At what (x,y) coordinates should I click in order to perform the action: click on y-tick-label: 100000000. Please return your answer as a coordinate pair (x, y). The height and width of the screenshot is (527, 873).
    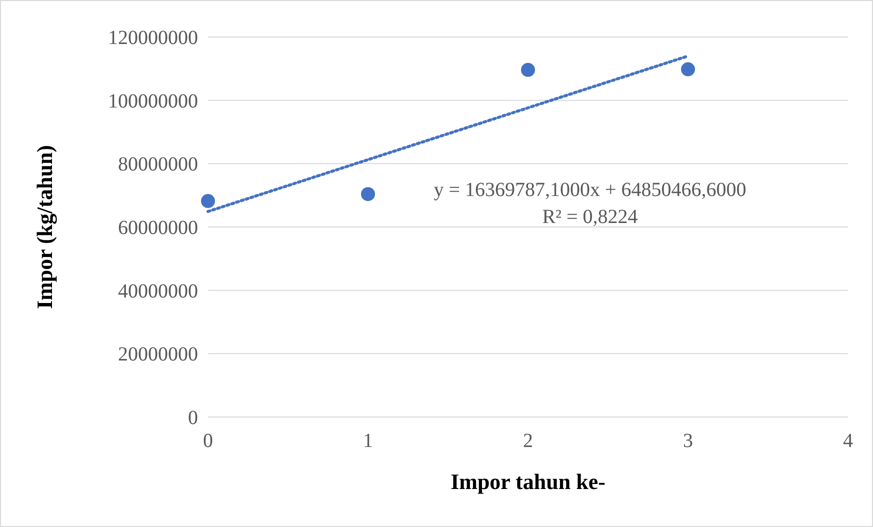
    Looking at the image, I should click on (153, 101).